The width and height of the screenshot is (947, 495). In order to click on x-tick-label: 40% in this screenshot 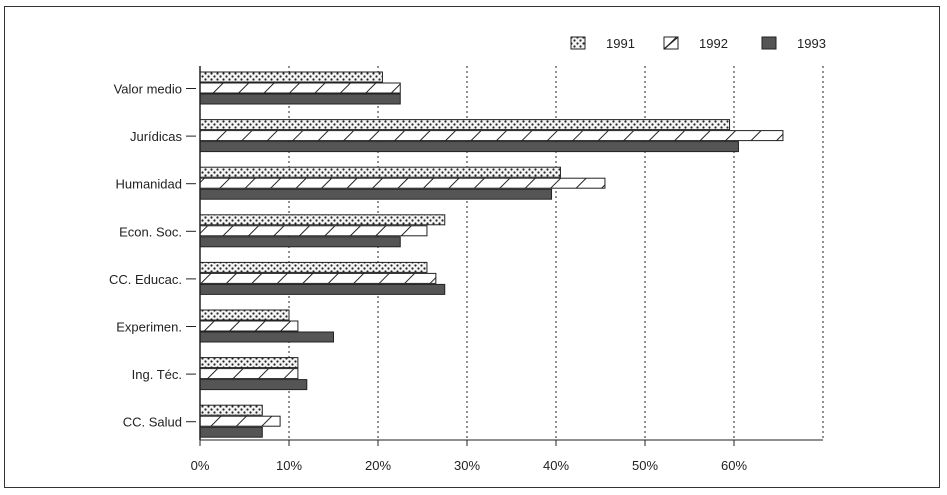, I will do `click(556, 465)`.